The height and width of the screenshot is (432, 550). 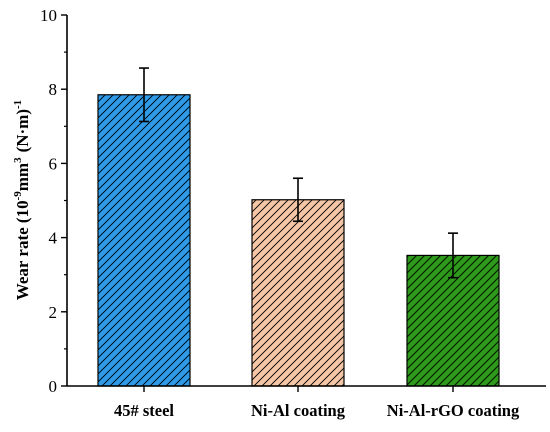 I want to click on y-tick-label-6: 6, so click(x=53, y=163).